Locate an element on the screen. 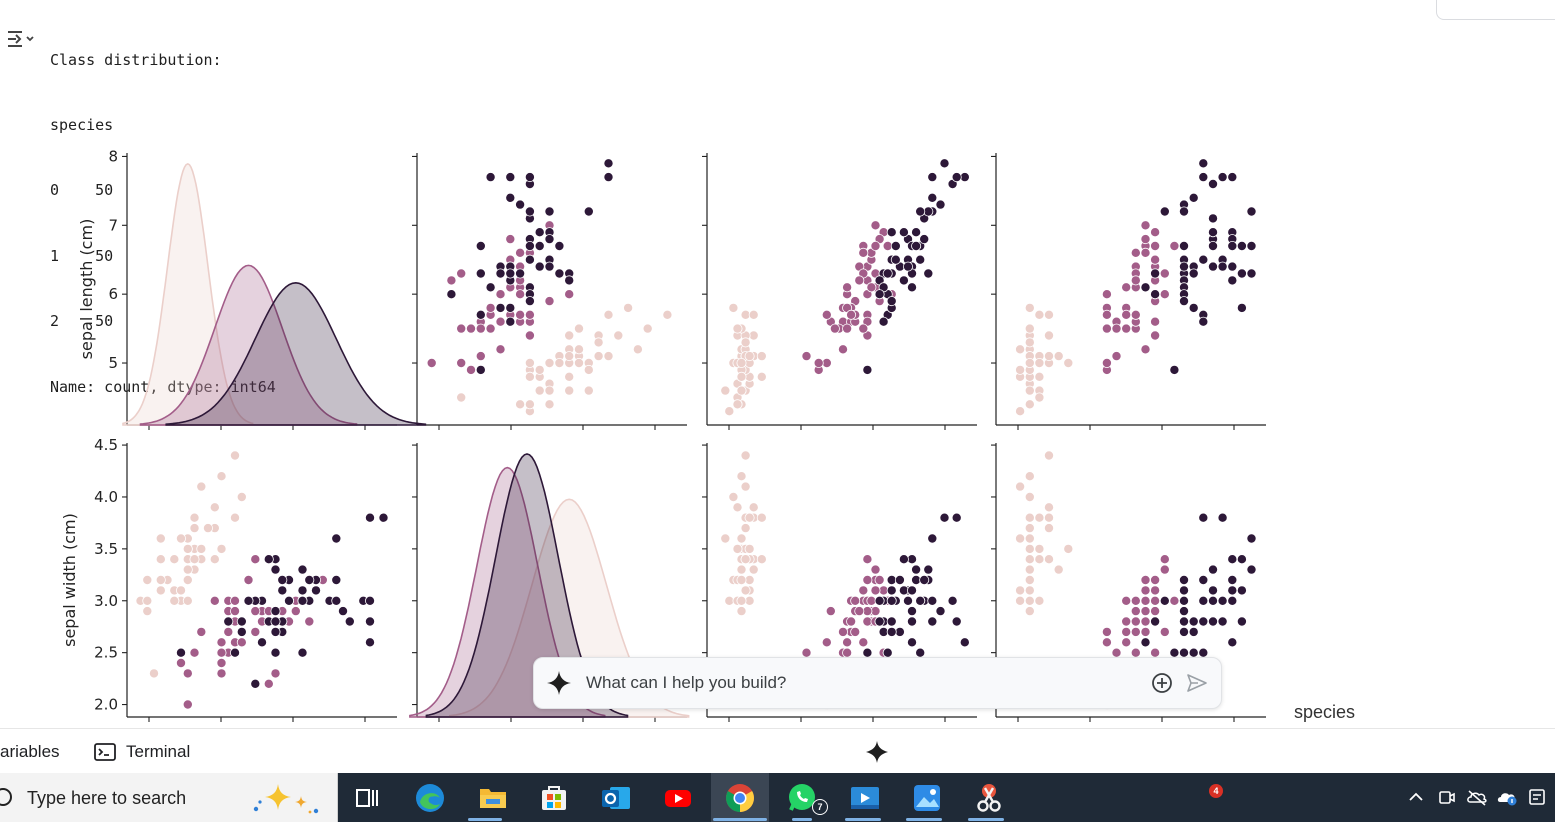 The width and height of the screenshot is (1555, 822). whatsapp-icon is located at coordinates (802, 798).